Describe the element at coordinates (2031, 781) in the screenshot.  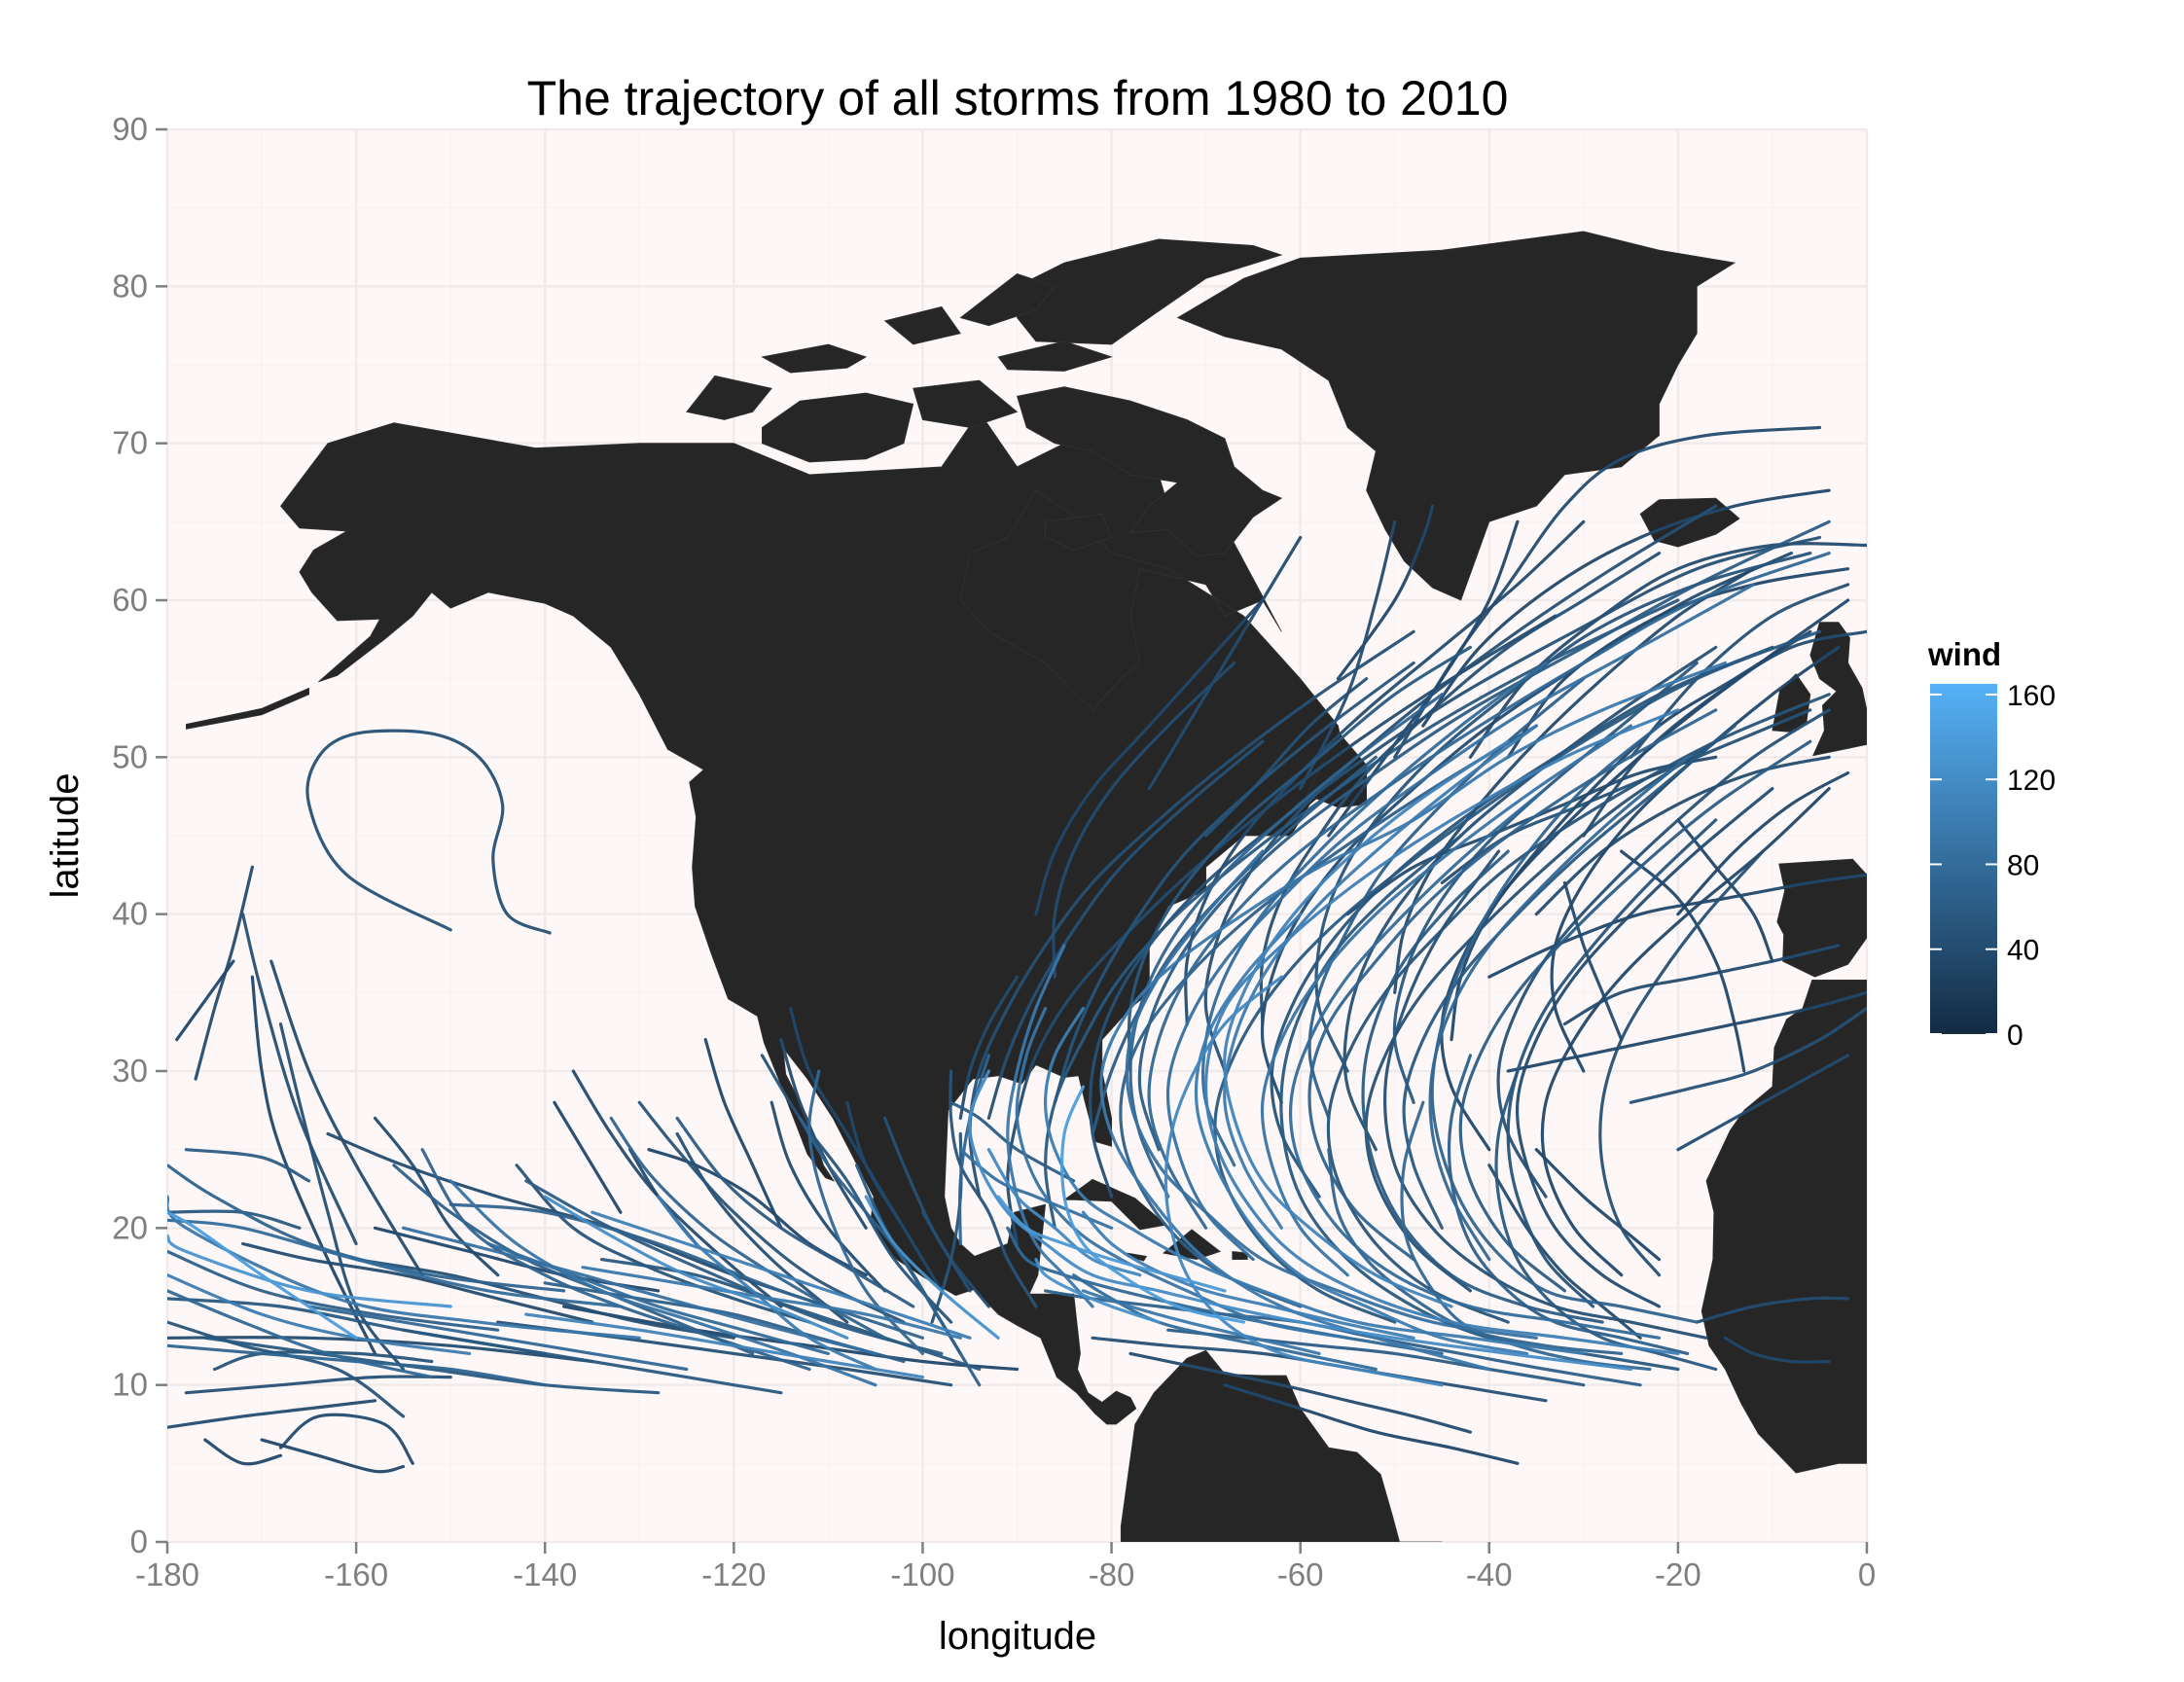
I see `legend-tick-label: 120` at that location.